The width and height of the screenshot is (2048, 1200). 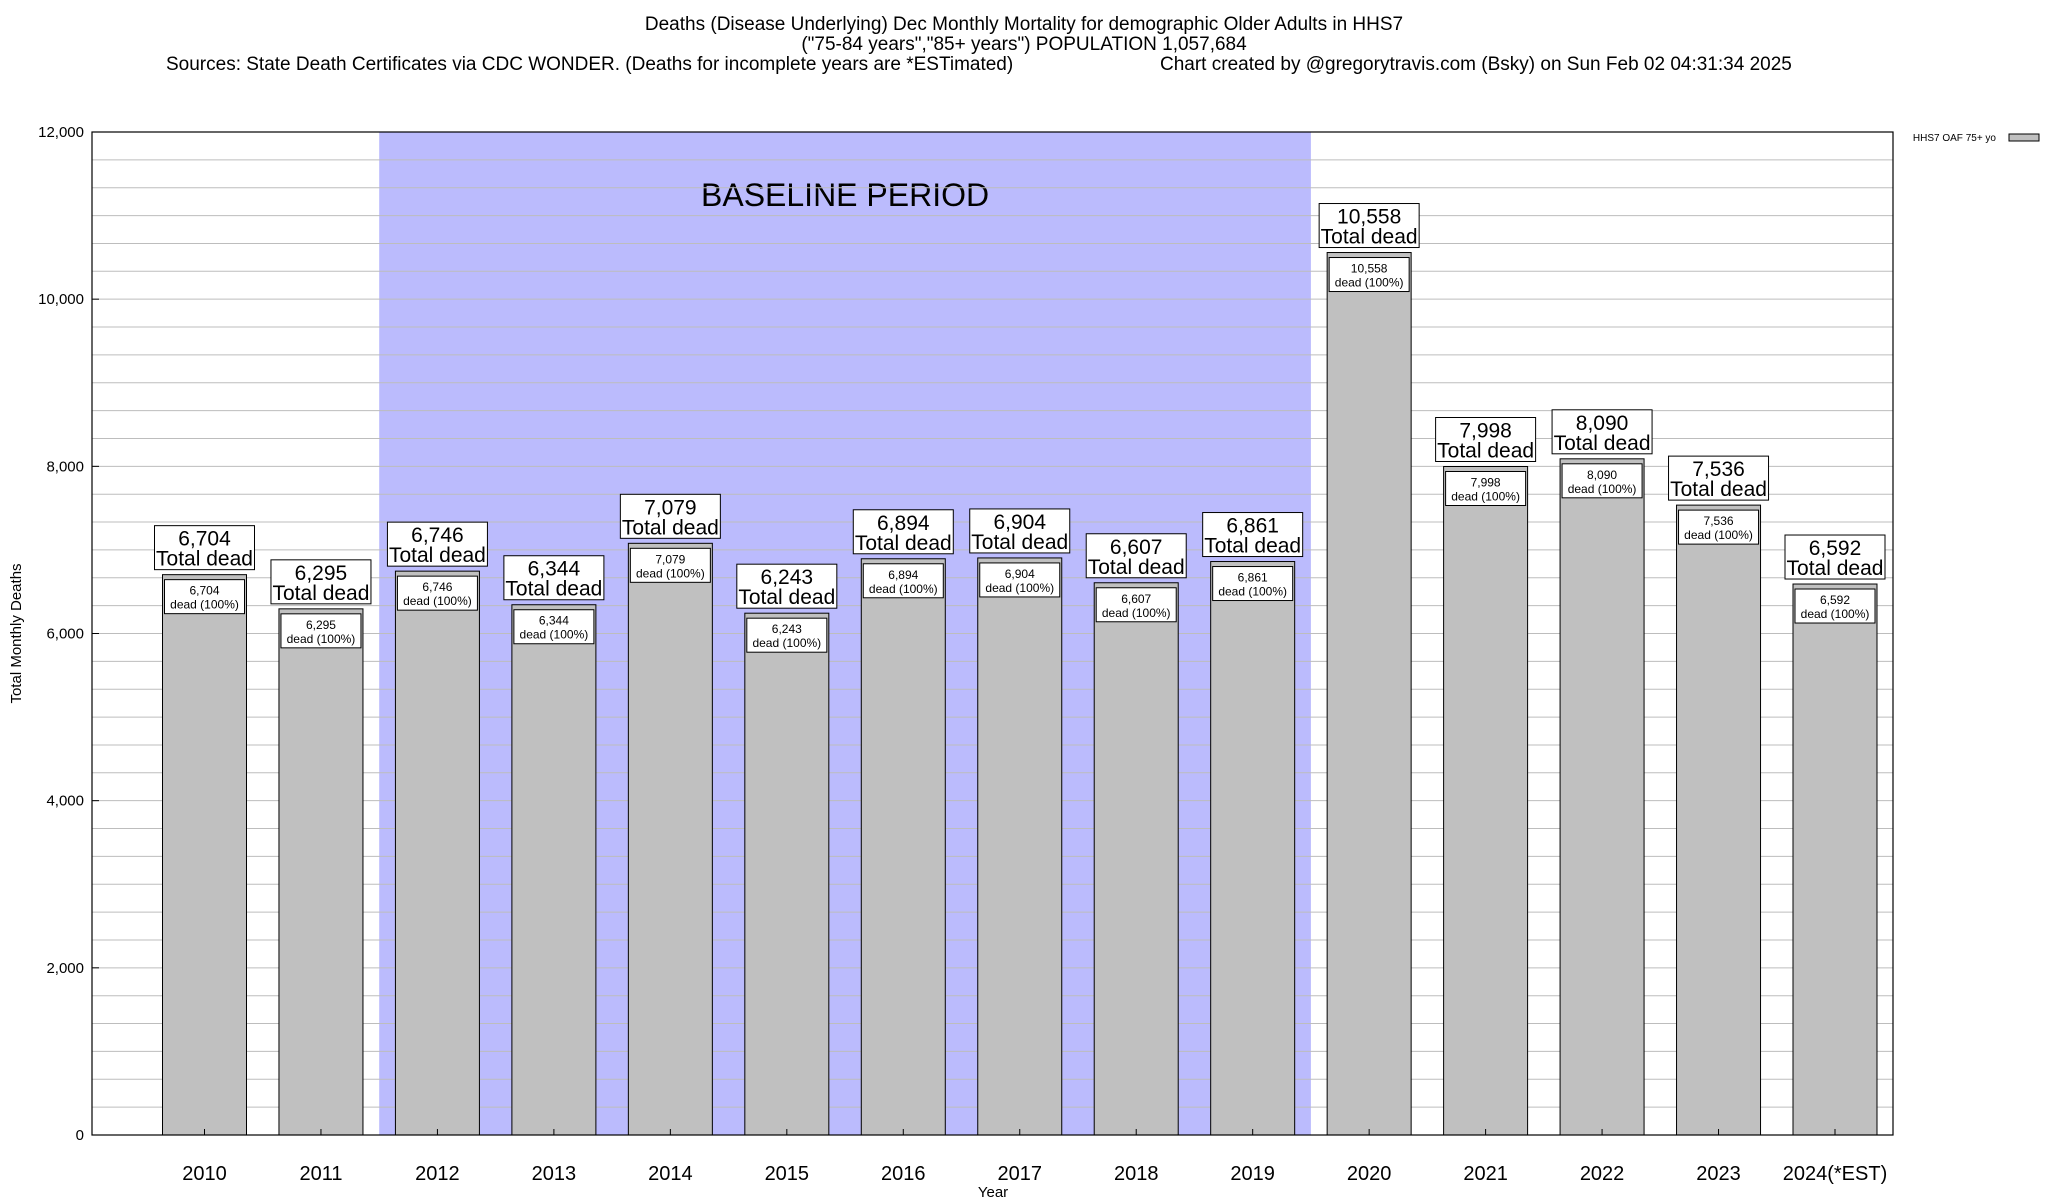 I want to click on bar-2024(*EST), so click(x=1835, y=859).